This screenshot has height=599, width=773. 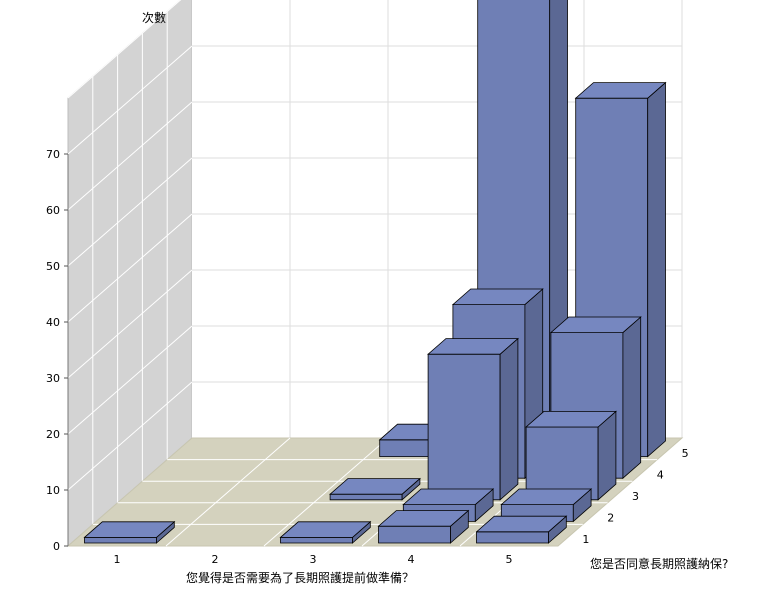 What do you see at coordinates (300, 577) in the screenshot?
I see `x-axis-title: 您覺得是否需要為了長期照護提前做準備？` at bounding box center [300, 577].